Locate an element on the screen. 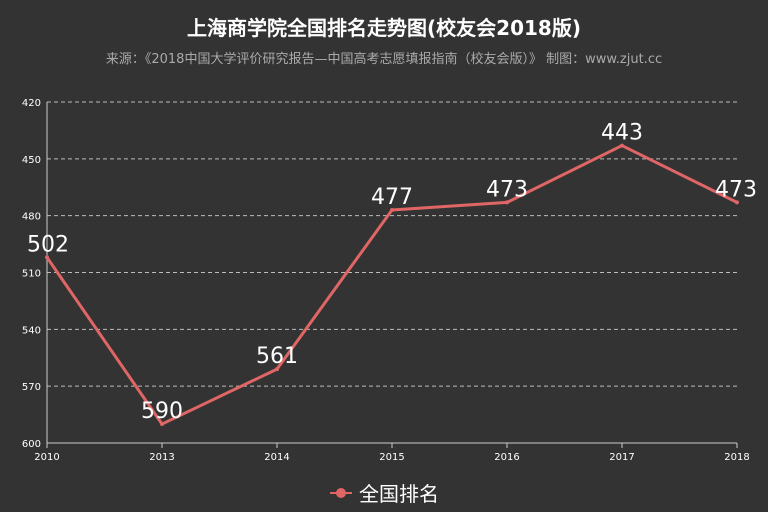 This screenshot has height=512, width=768. x-tick-label: 2010 is located at coordinates (46, 457).